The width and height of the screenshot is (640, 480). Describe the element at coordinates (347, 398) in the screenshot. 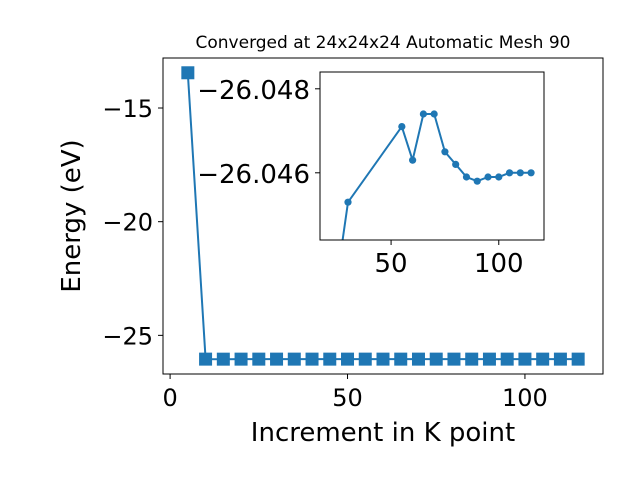

I see `main-x-tick-label: 50` at that location.